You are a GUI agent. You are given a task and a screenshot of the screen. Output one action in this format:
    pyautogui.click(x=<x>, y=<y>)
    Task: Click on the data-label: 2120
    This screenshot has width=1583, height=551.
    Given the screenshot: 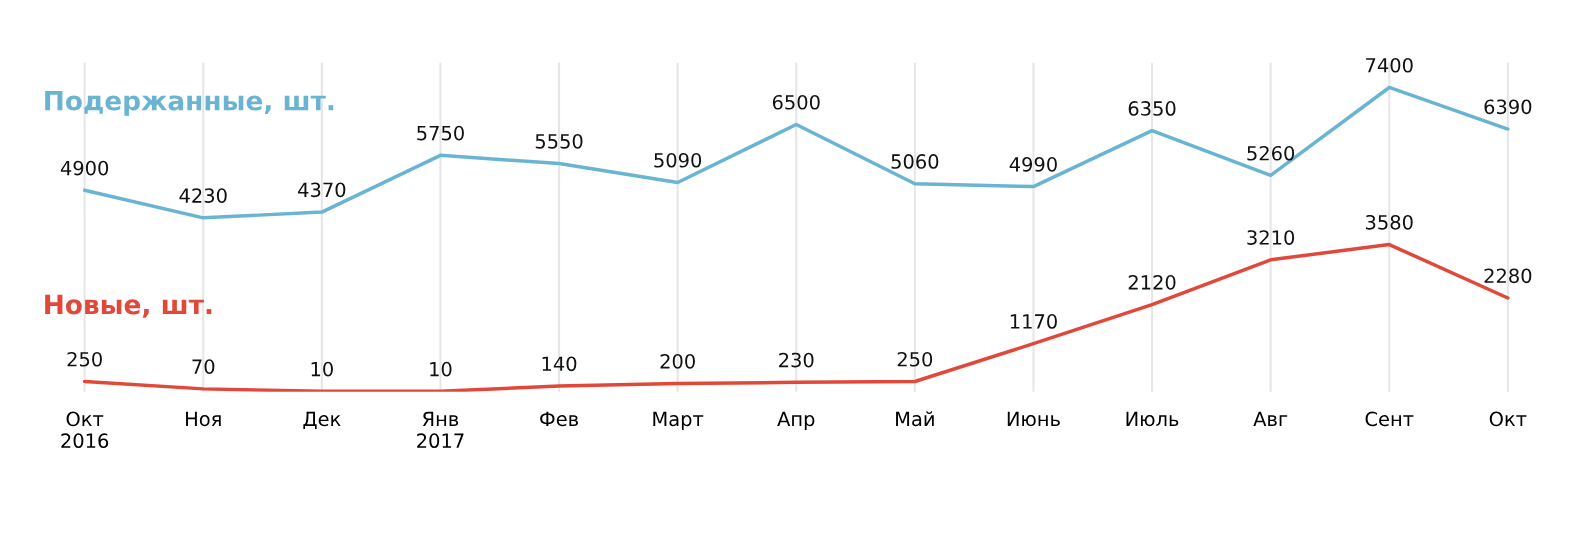 What is the action you would take?
    pyautogui.click(x=1152, y=282)
    